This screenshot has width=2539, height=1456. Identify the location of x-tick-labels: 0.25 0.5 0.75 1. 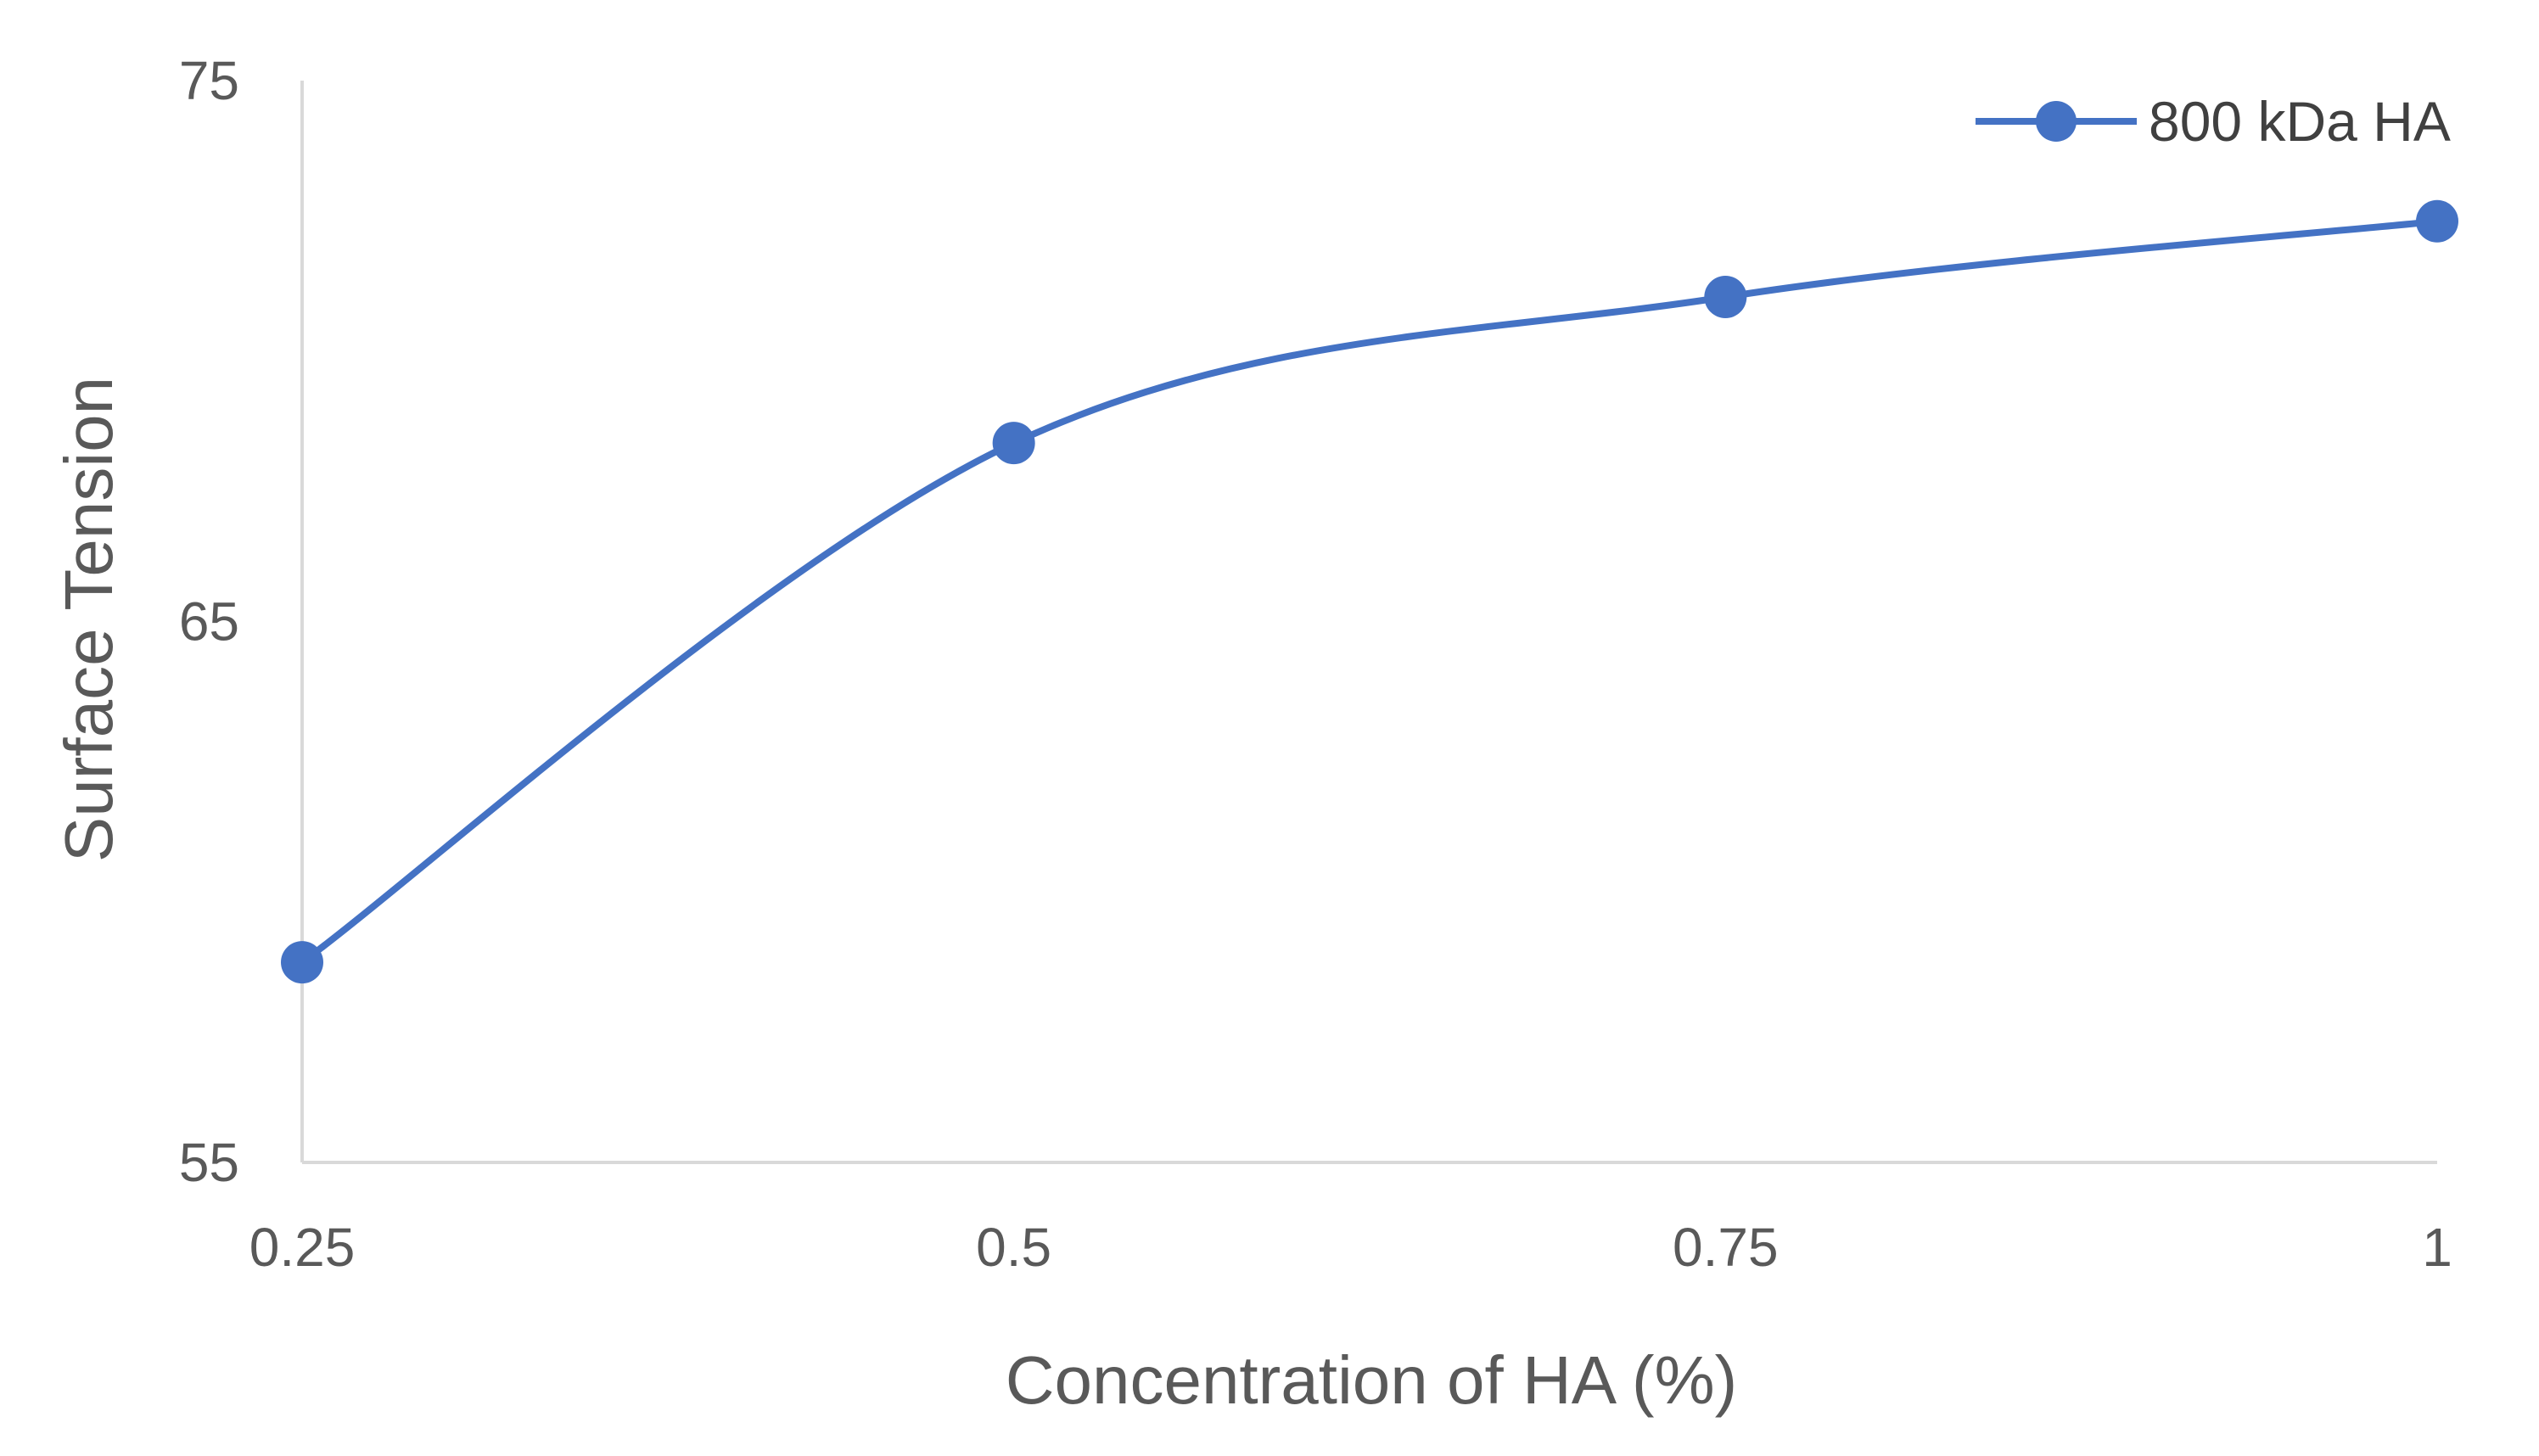
(1351, 1247).